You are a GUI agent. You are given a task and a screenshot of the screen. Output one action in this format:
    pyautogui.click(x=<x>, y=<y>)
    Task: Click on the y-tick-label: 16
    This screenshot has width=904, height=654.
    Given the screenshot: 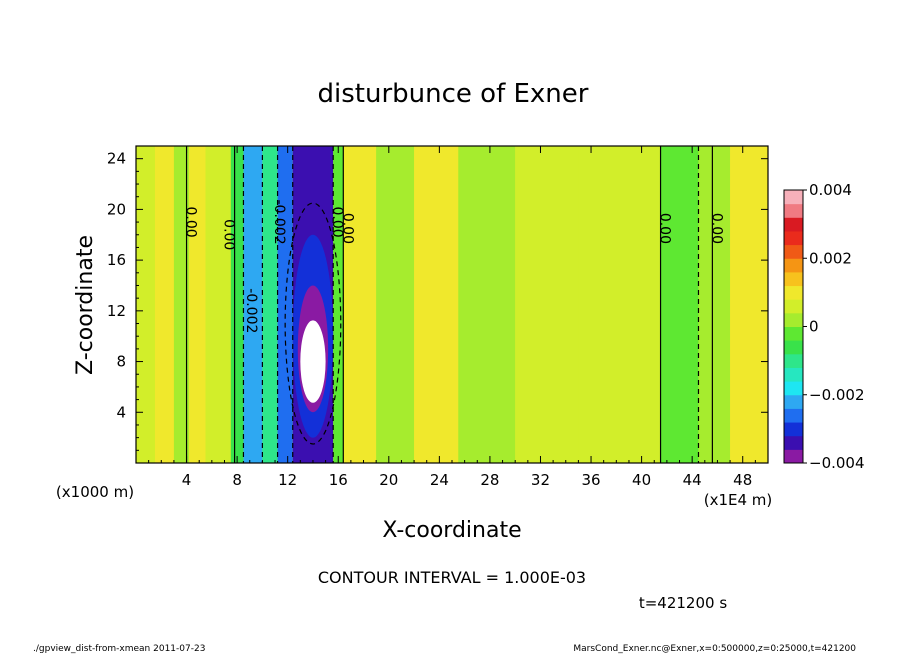 What is the action you would take?
    pyautogui.click(x=116, y=260)
    